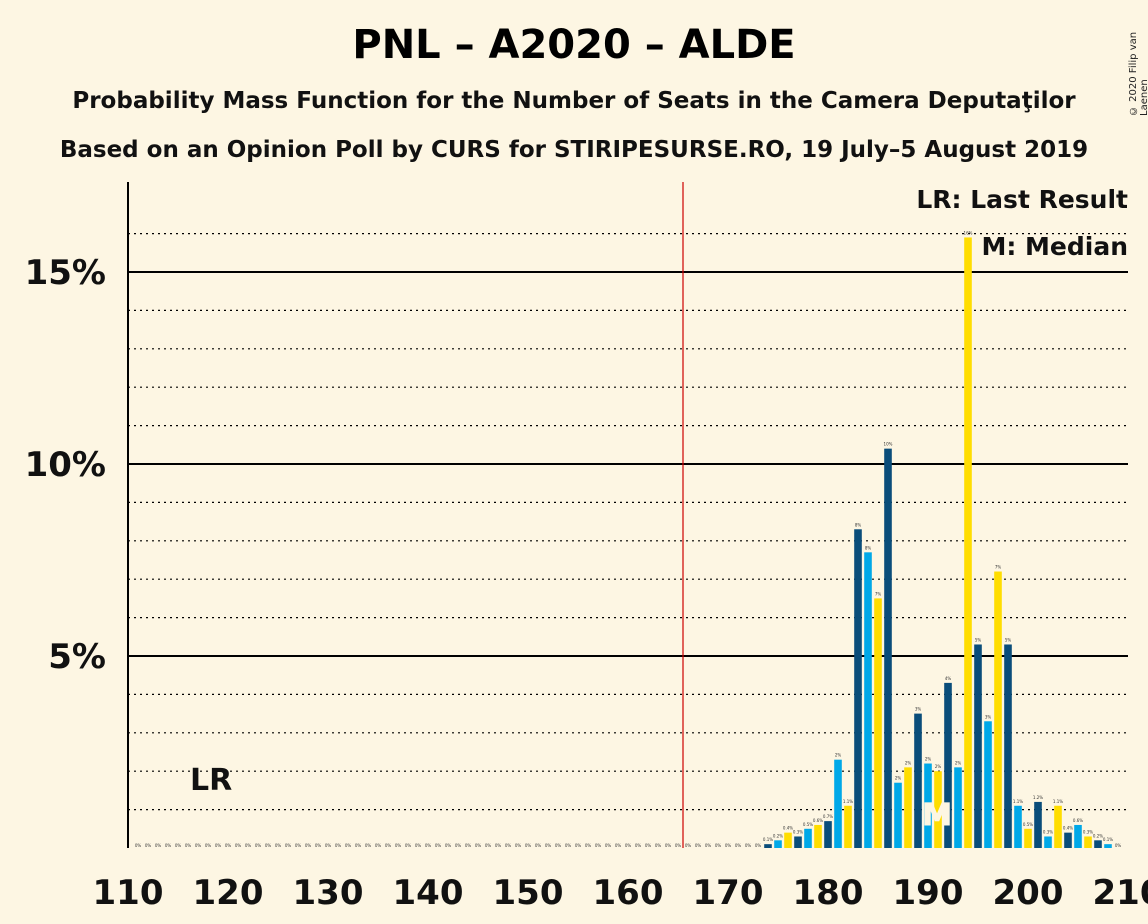 The height and width of the screenshot is (924, 1148). What do you see at coordinates (968, 232) in the screenshot?
I see `bar-value-label: 16%` at bounding box center [968, 232].